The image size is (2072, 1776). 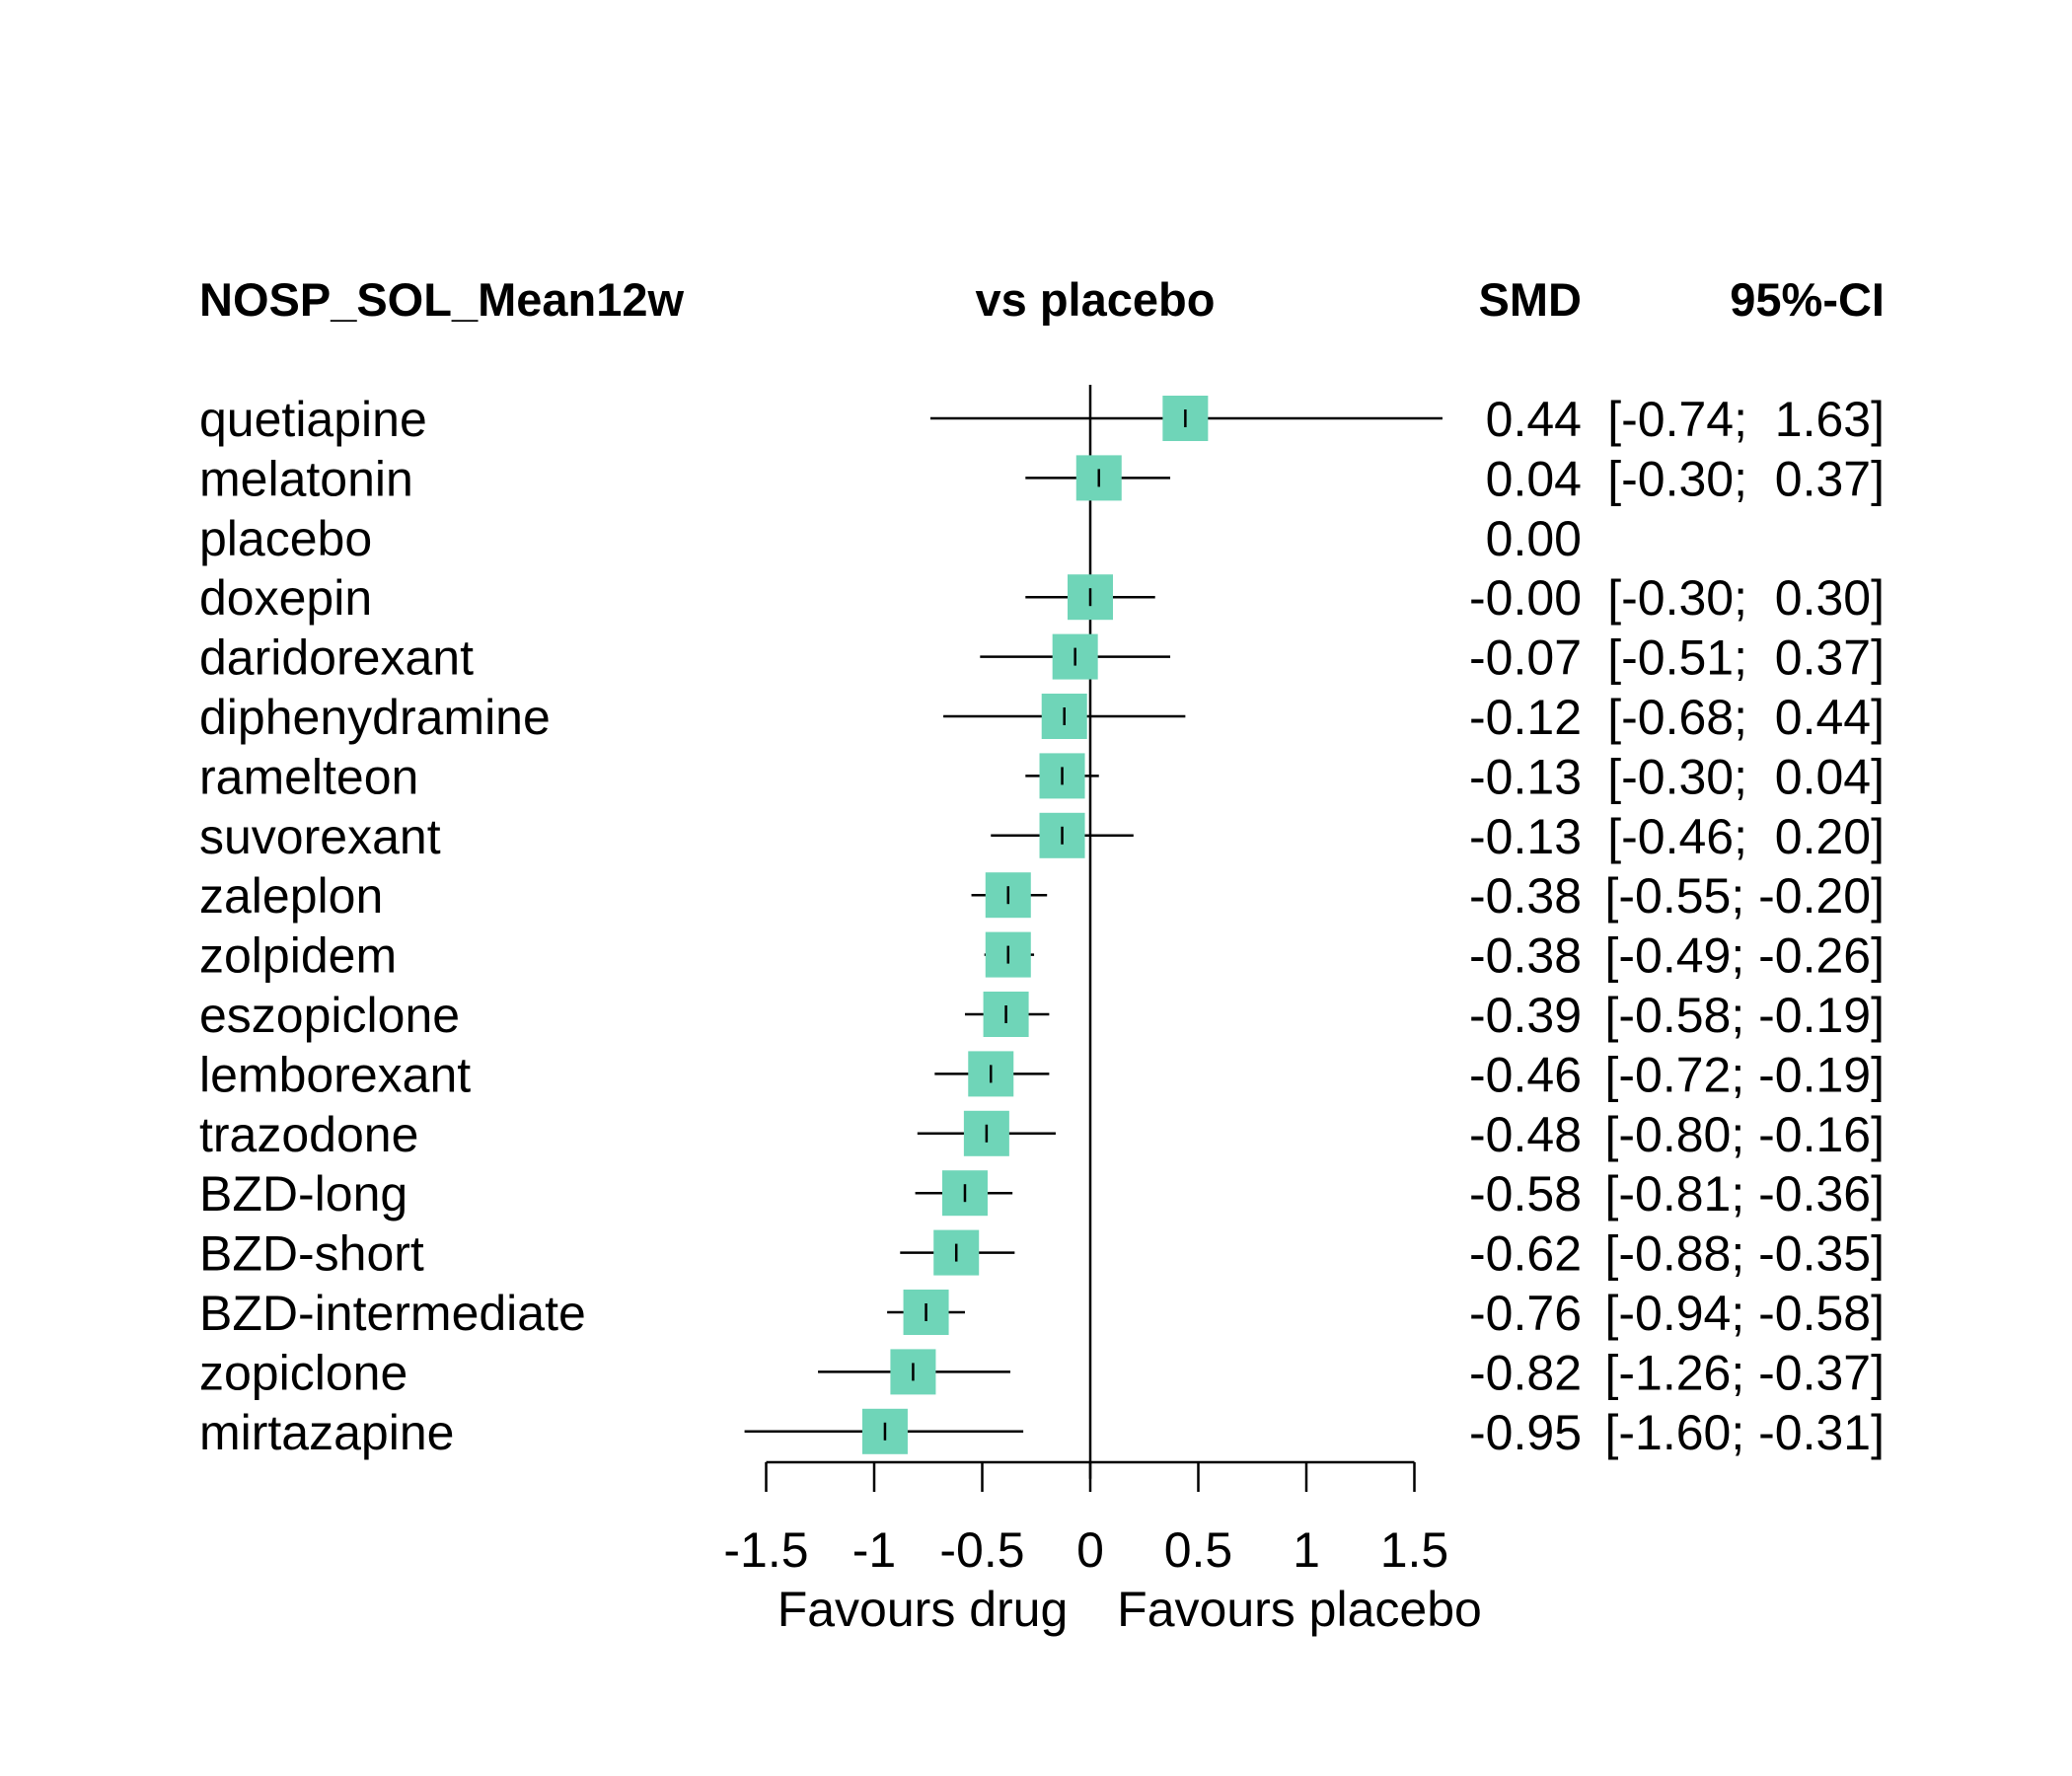 What do you see at coordinates (1042, 1075) in the screenshot?
I see `forest-row: lemborexant -0.46 [-0.72; -0.19]` at bounding box center [1042, 1075].